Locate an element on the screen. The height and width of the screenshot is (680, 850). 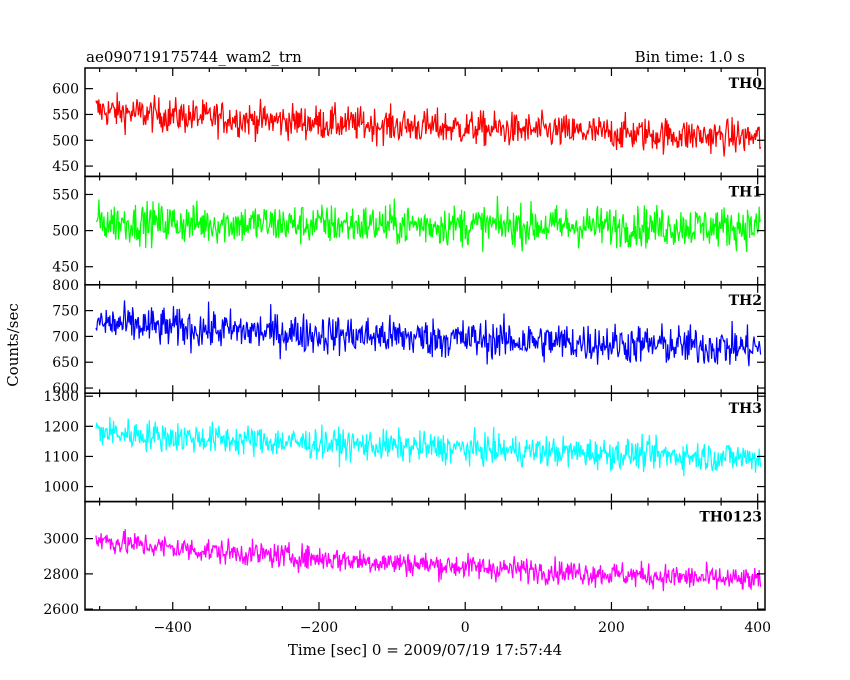
y-tick-label: 650 is located at coordinates (65, 363).